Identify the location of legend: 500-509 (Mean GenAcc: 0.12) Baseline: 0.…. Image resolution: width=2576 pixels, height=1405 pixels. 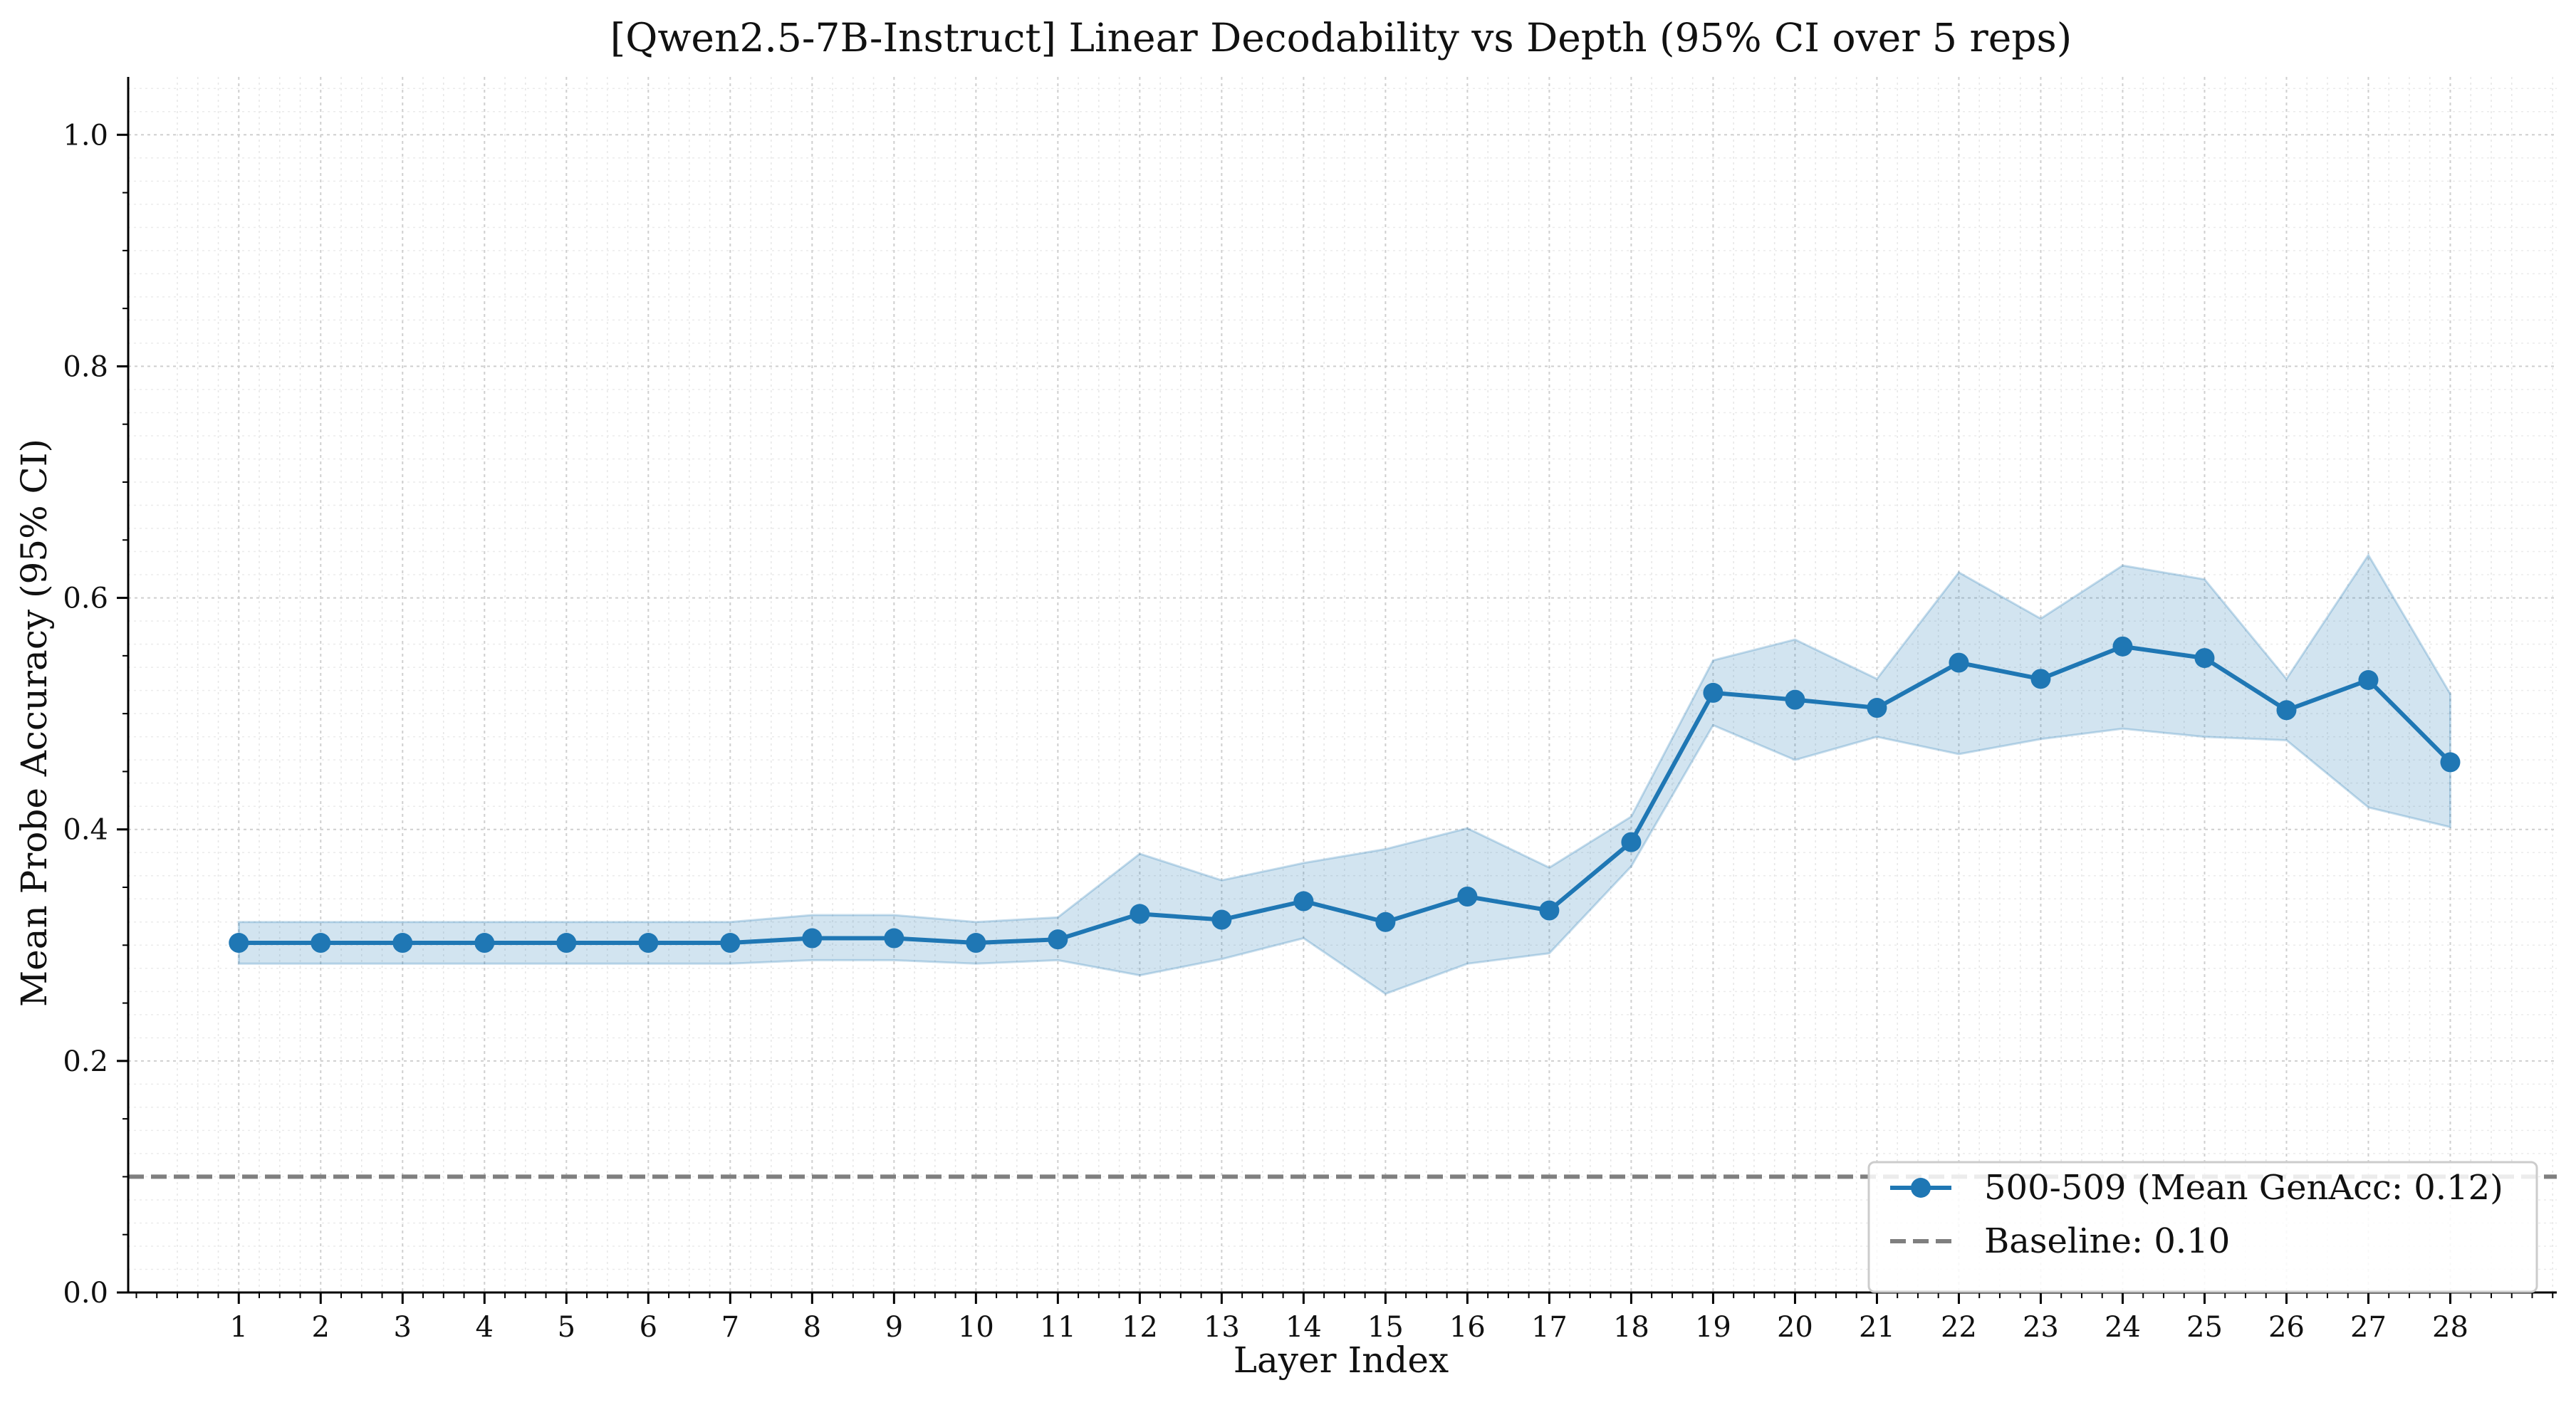
(2202, 1227).